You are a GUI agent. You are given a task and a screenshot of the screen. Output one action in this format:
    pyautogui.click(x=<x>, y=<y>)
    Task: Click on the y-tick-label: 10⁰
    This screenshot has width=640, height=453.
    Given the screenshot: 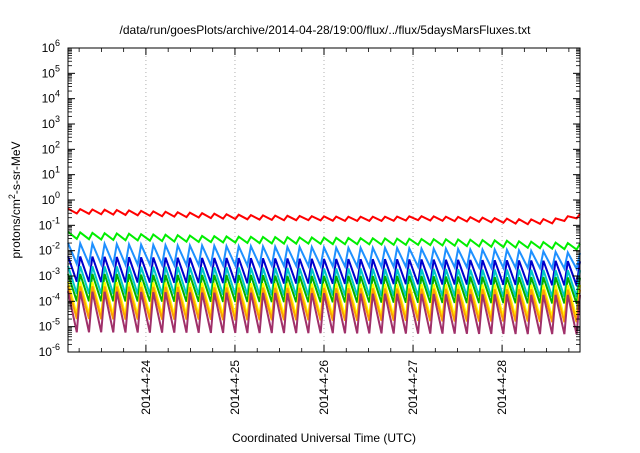 What is the action you would take?
    pyautogui.click(x=51, y=198)
    